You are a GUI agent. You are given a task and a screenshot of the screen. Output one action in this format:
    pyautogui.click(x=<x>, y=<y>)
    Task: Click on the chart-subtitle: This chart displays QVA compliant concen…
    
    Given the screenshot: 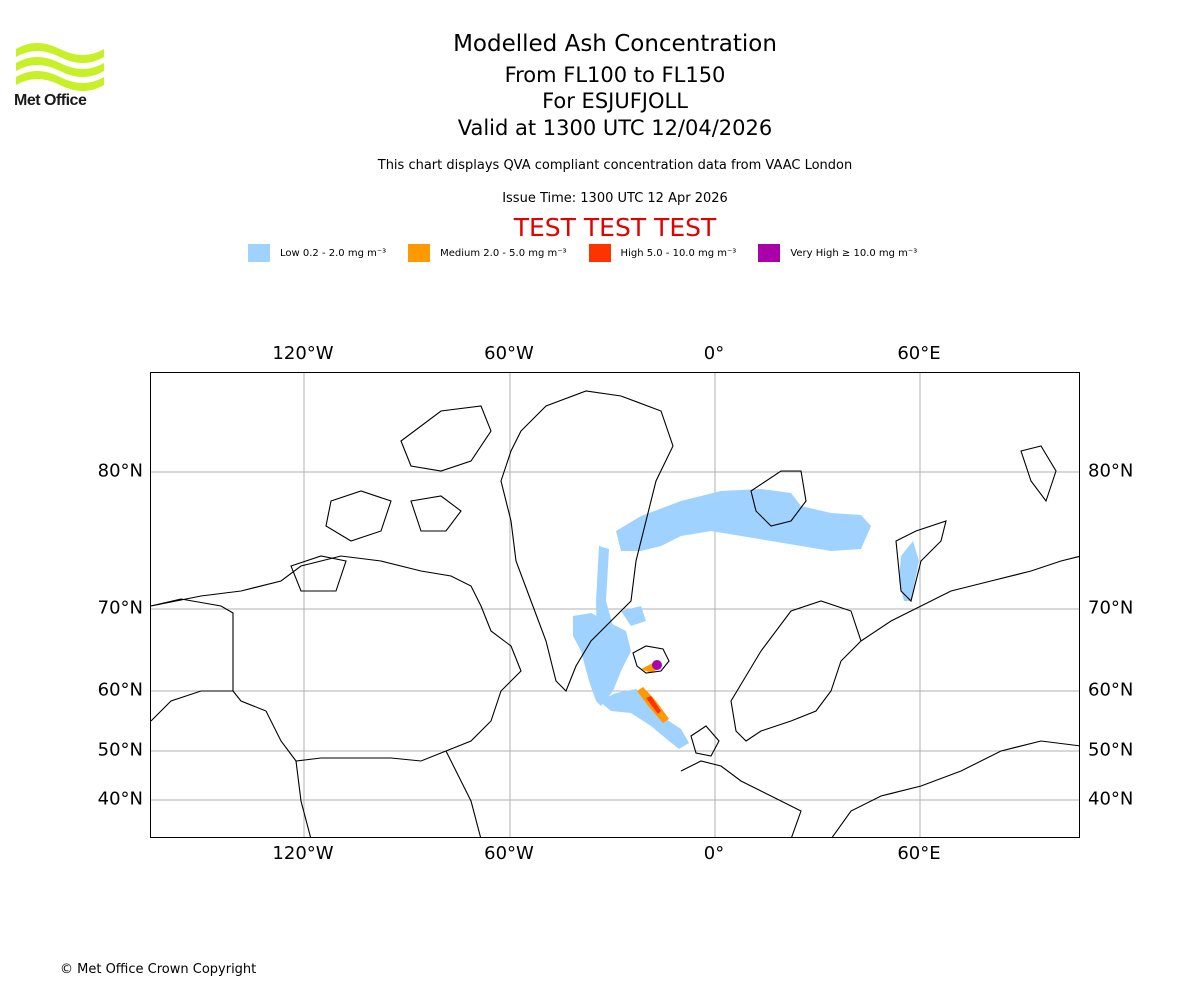 What is the action you would take?
    pyautogui.click(x=615, y=165)
    